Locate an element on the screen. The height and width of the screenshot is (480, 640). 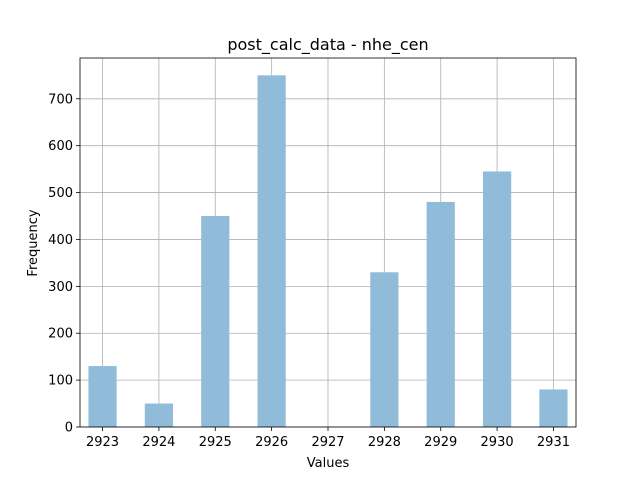
x-tick-label: 2924 is located at coordinates (158, 442).